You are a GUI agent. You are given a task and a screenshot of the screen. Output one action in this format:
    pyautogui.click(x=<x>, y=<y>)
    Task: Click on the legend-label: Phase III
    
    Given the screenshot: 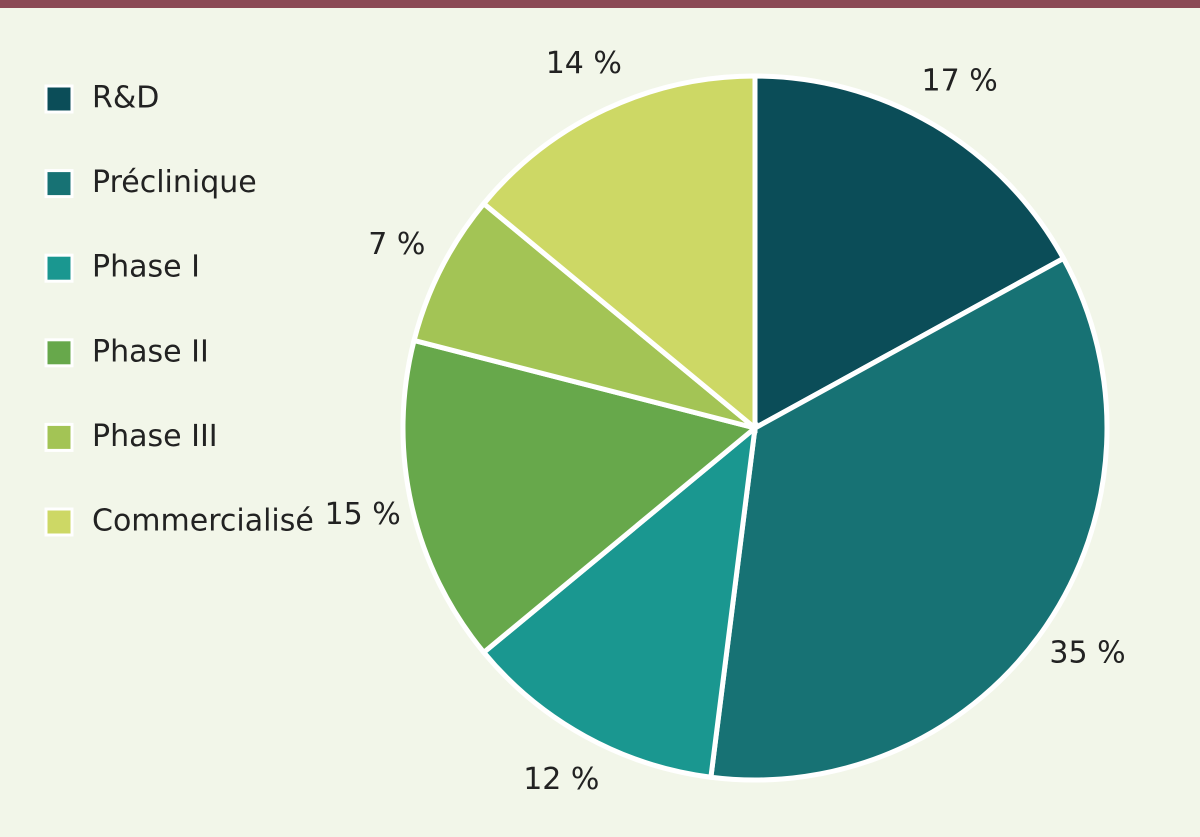 What is the action you would take?
    pyautogui.click(x=155, y=436)
    